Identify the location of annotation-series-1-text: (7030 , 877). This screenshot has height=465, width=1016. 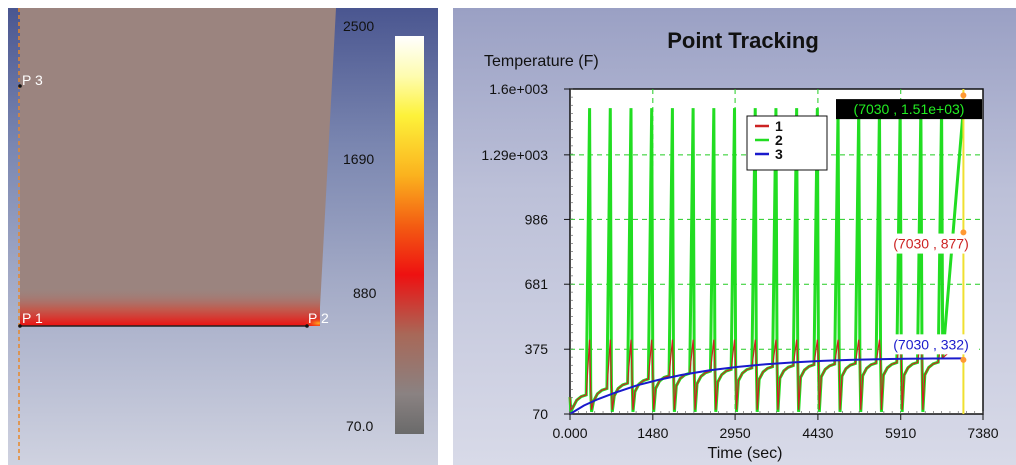
(931, 244).